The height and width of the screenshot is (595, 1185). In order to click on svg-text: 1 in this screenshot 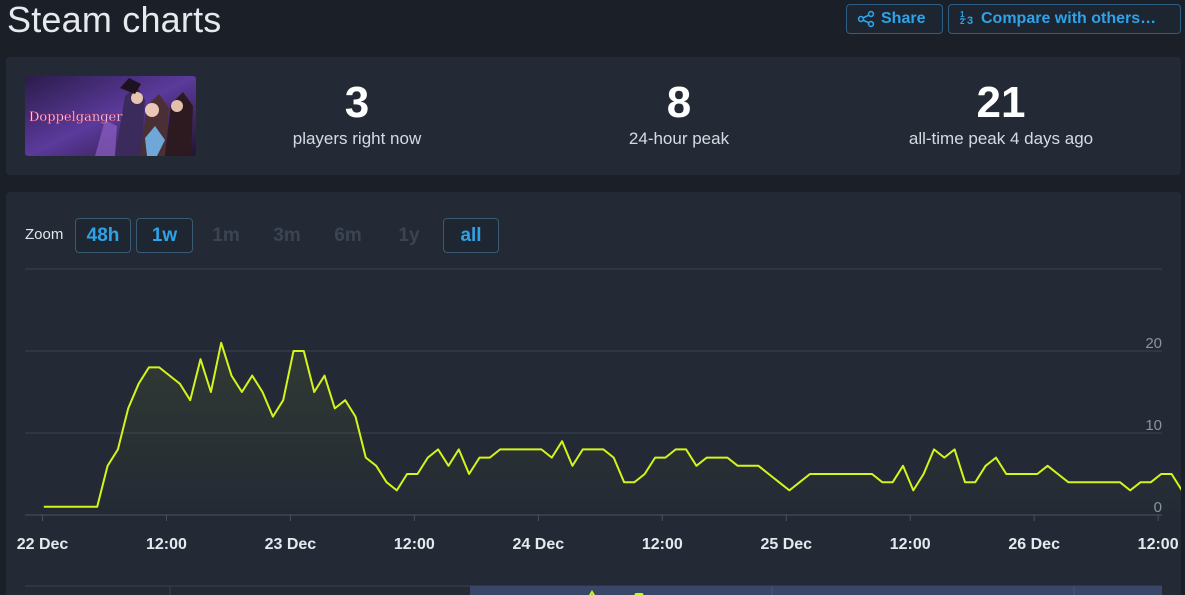, I will do `click(962, 14)`.